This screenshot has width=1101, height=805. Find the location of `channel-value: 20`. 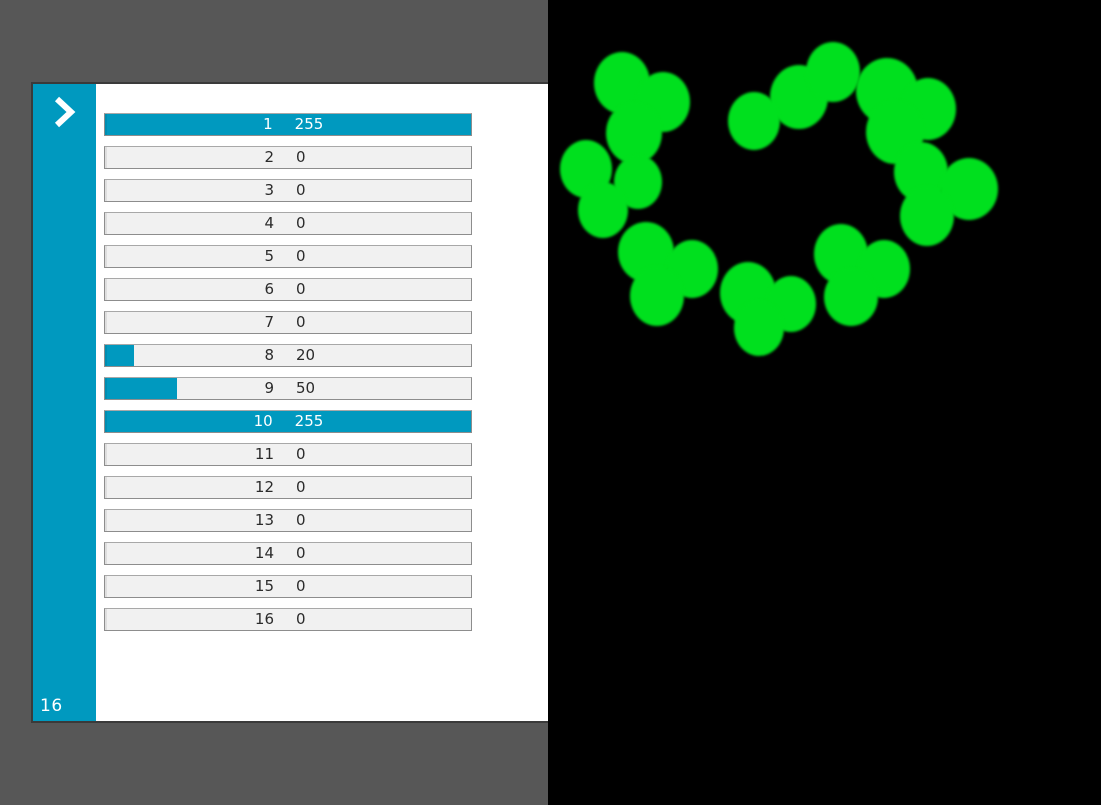

channel-value: 20 is located at coordinates (306, 355).